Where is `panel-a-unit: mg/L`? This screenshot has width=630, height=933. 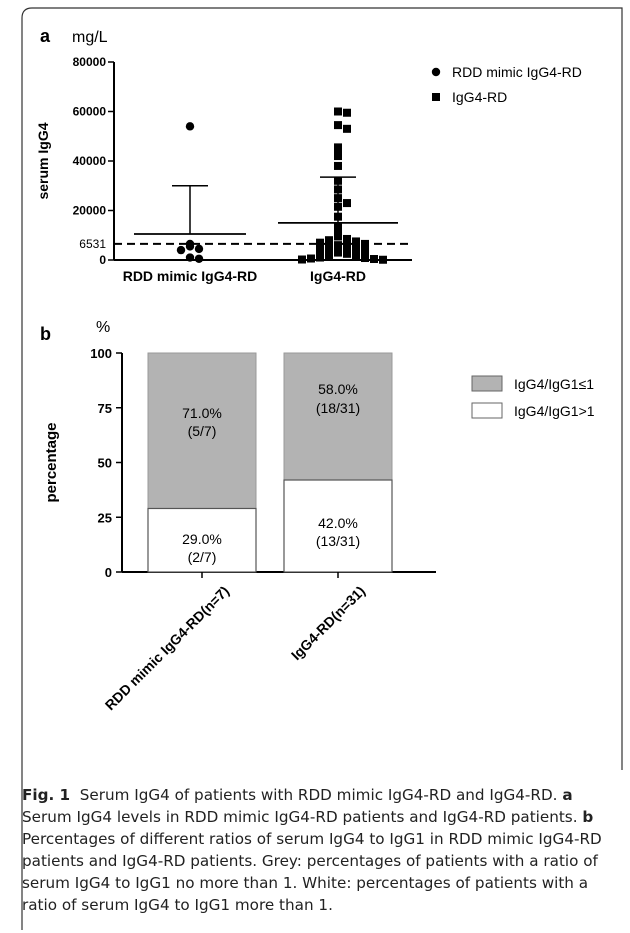 panel-a-unit: mg/L is located at coordinates (90, 37).